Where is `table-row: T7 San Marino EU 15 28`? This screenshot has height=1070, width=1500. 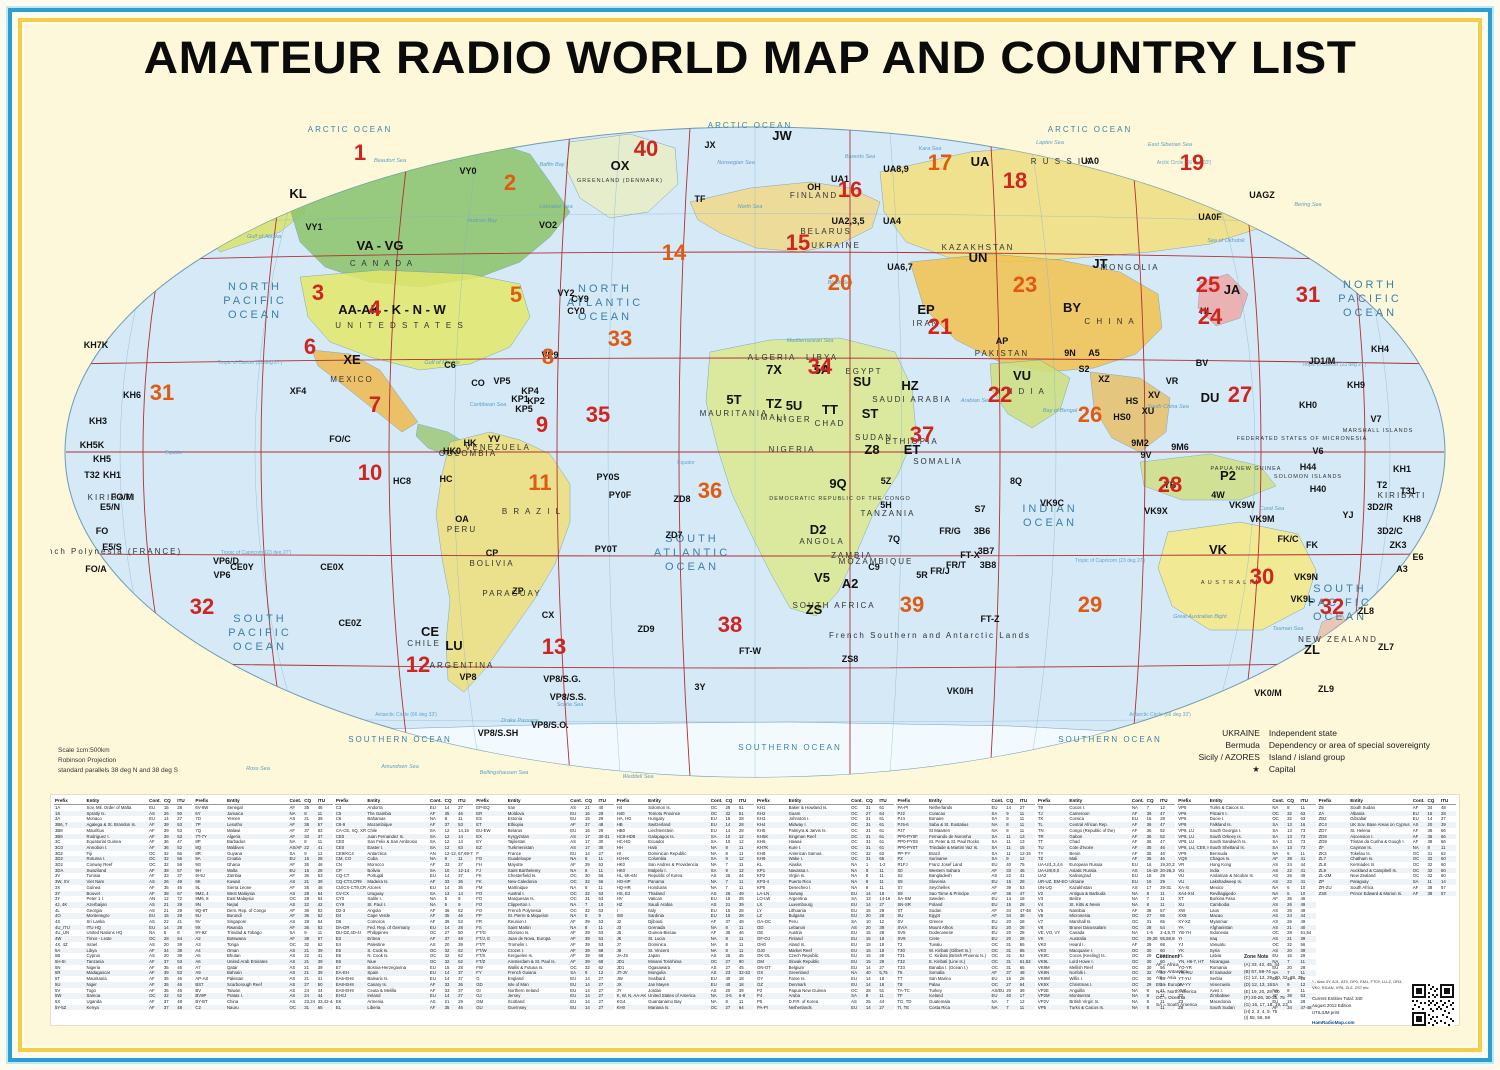
table-row: T7 San Marino EU 15 28 is located at coordinates (965, 979).